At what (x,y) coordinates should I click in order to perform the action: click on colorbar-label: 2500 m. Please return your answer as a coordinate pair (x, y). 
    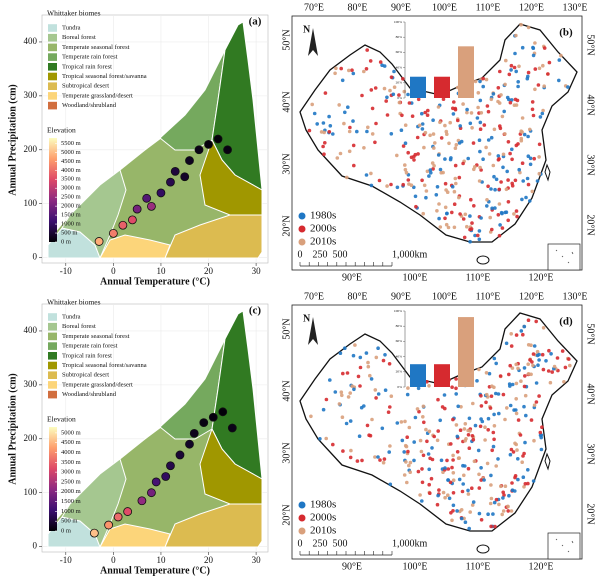
    Looking at the image, I should click on (71, 481).